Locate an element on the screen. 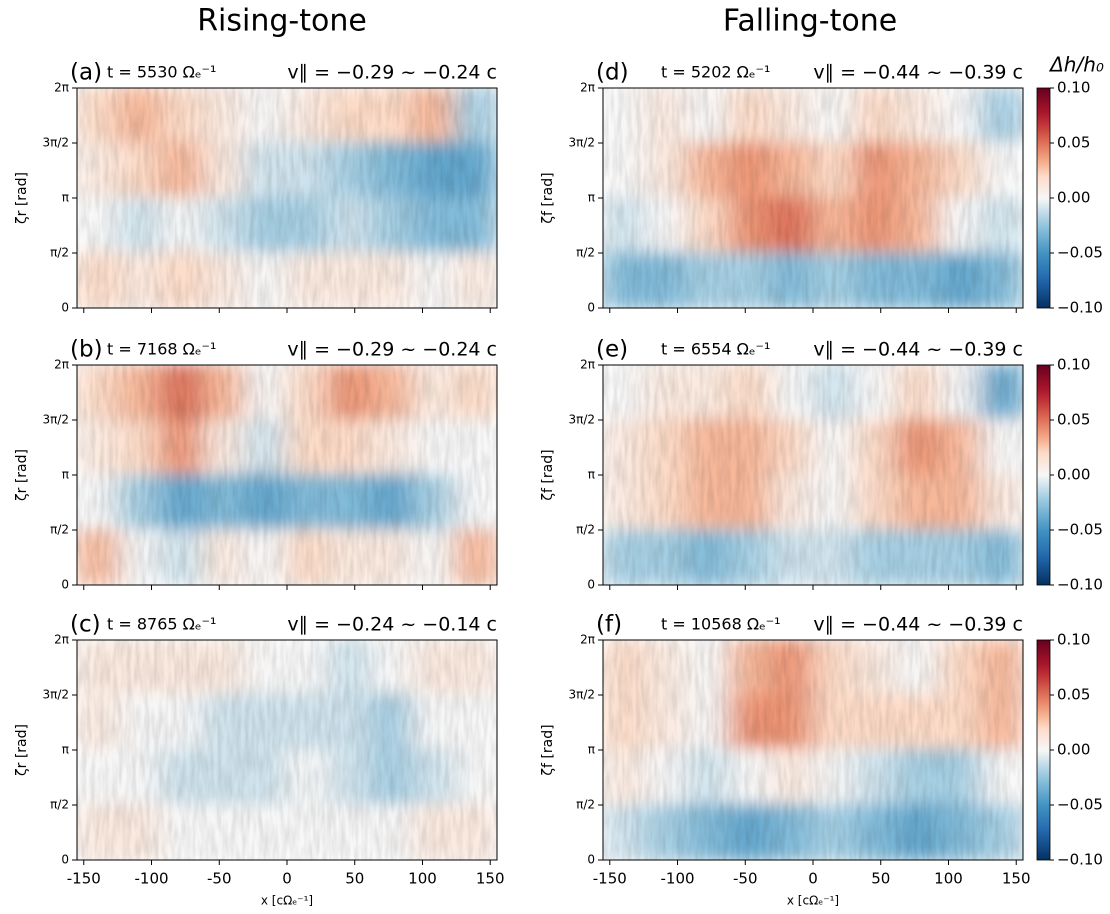 The image size is (1110, 914). column-title: Falling-tone is located at coordinates (810, 21).